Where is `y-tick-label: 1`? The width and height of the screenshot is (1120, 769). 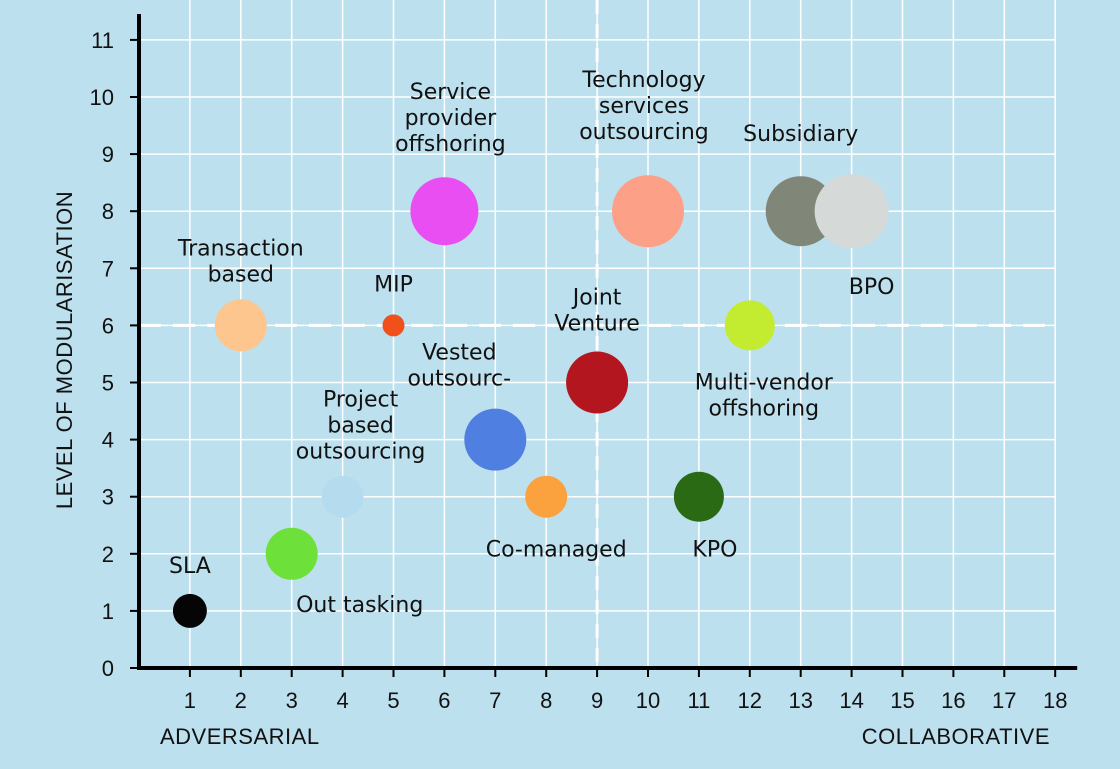 y-tick-label: 1 is located at coordinates (108, 611).